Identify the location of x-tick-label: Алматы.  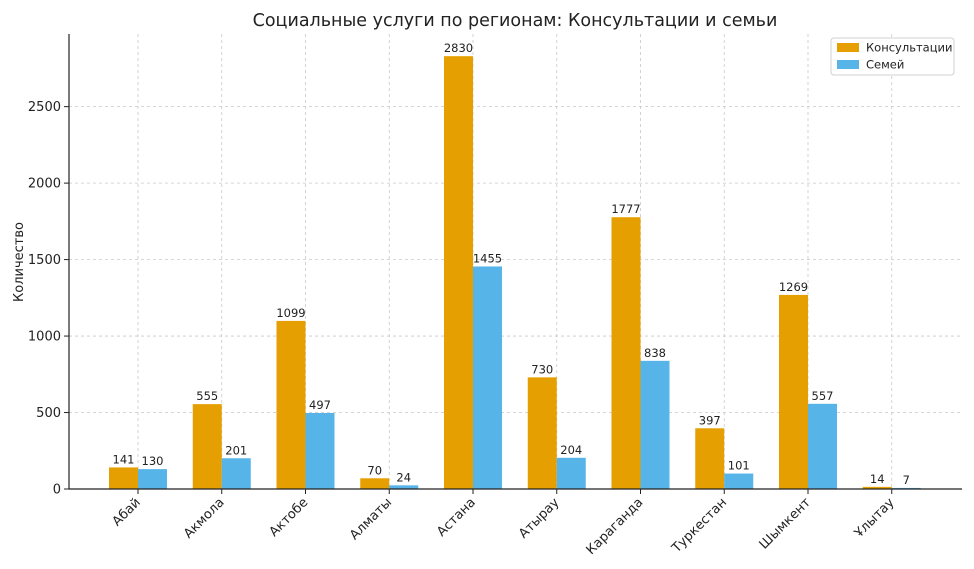
(371, 519).